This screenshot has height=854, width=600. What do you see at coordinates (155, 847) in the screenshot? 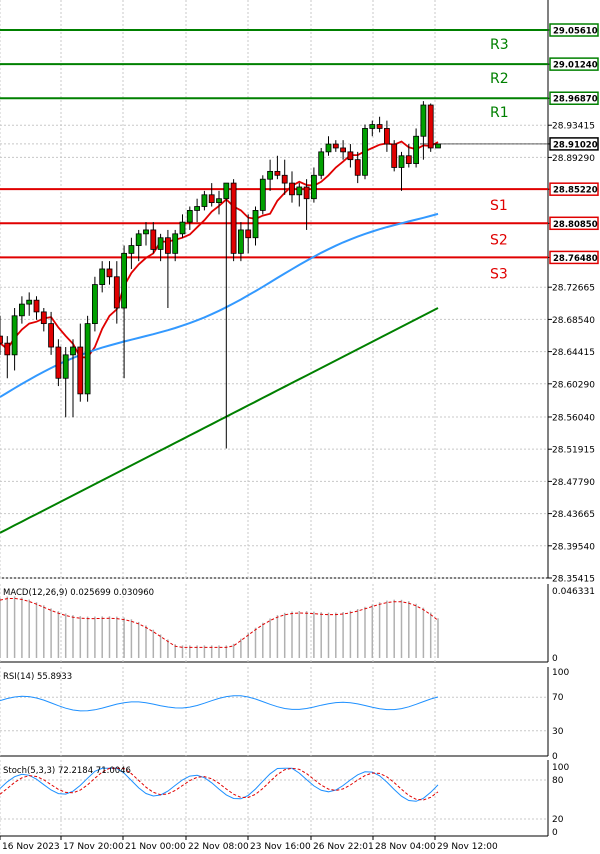
I see `time-tick-label: 21 Nov 00:00` at bounding box center [155, 847].